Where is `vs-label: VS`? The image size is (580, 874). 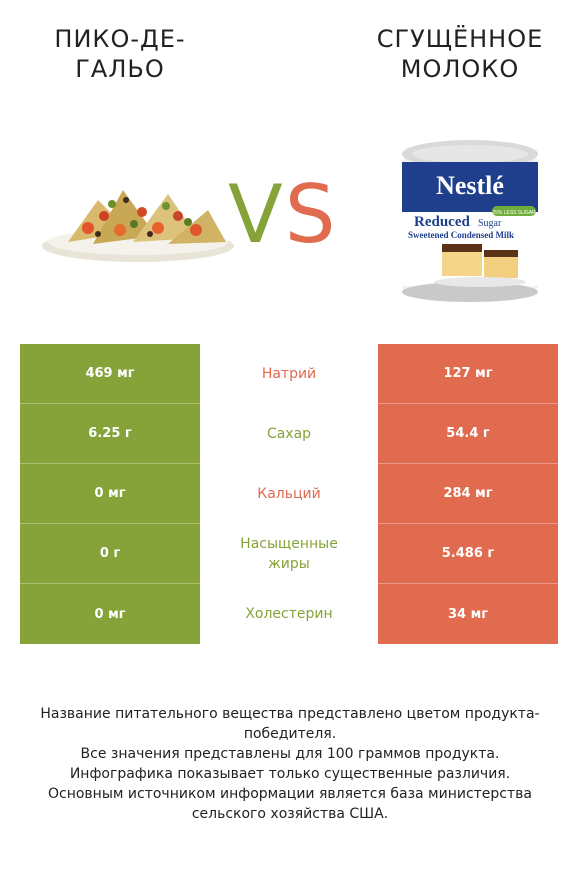 vs-label: VS is located at coordinates (293, 215).